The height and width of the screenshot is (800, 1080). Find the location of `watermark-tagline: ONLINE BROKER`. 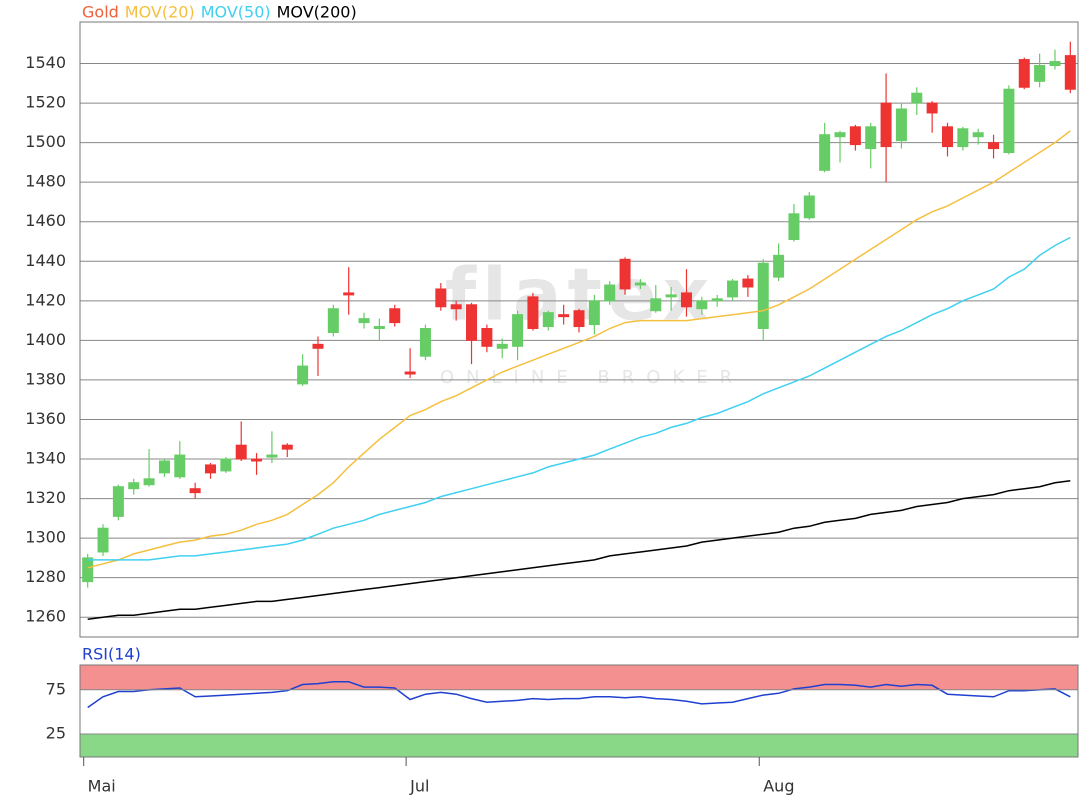

watermark-tagline: ONLINE BROKER is located at coordinates (592, 377).